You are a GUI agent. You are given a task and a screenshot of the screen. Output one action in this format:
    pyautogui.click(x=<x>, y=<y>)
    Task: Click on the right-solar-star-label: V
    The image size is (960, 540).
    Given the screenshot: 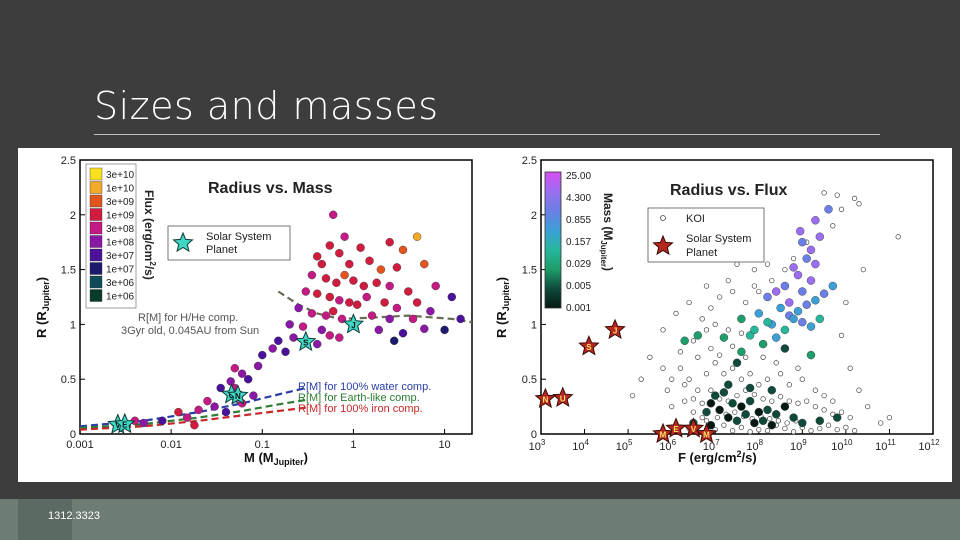 What is the action you would take?
    pyautogui.click(x=694, y=429)
    